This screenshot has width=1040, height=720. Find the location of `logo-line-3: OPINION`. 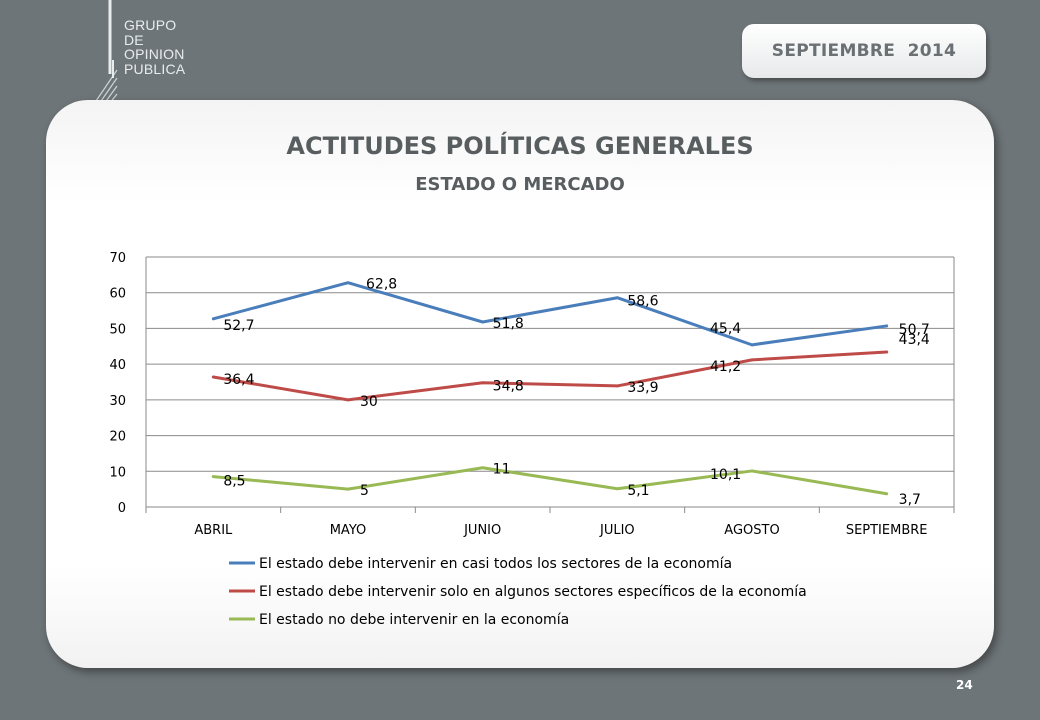

logo-line-3: OPINION is located at coordinates (154, 54).